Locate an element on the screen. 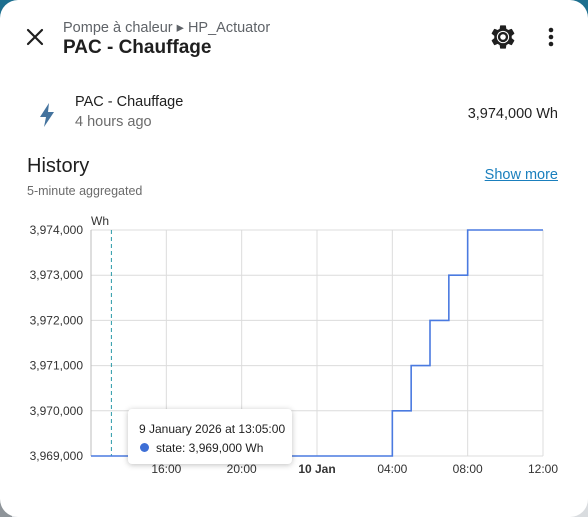  y-tick-label: 3,972,000 is located at coordinates (57, 320).